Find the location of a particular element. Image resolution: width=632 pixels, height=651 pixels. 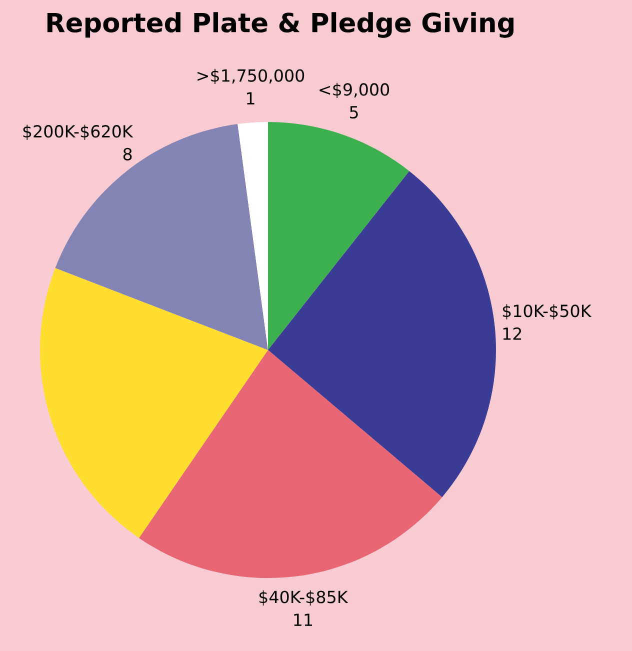

data-label: 5 is located at coordinates (354, 112).